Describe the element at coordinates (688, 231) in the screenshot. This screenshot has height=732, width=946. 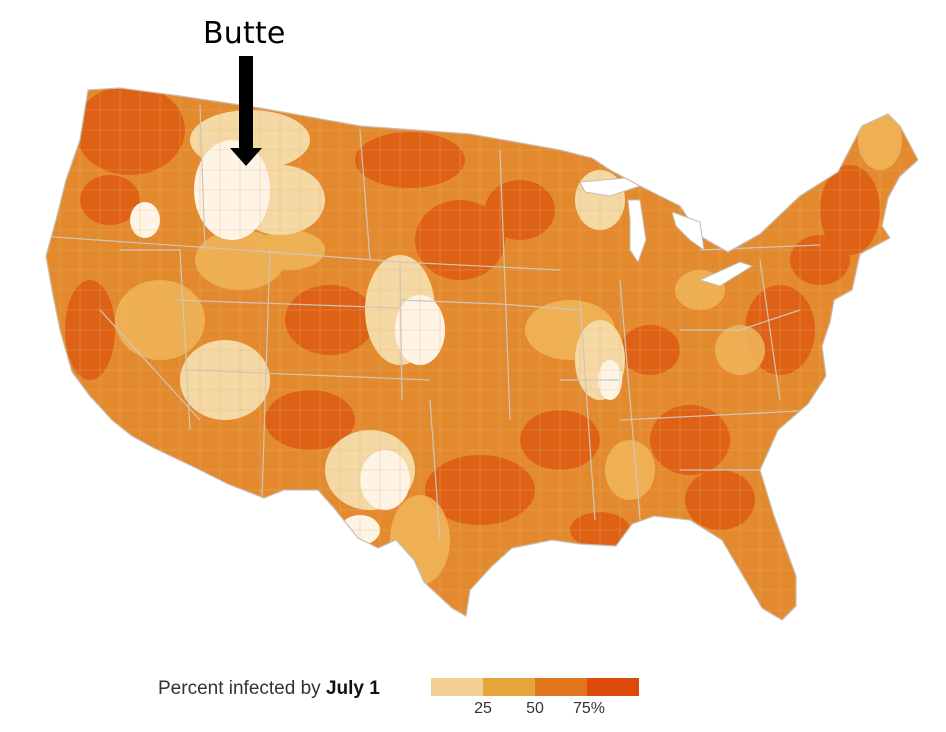
I see `lake-huron` at that location.